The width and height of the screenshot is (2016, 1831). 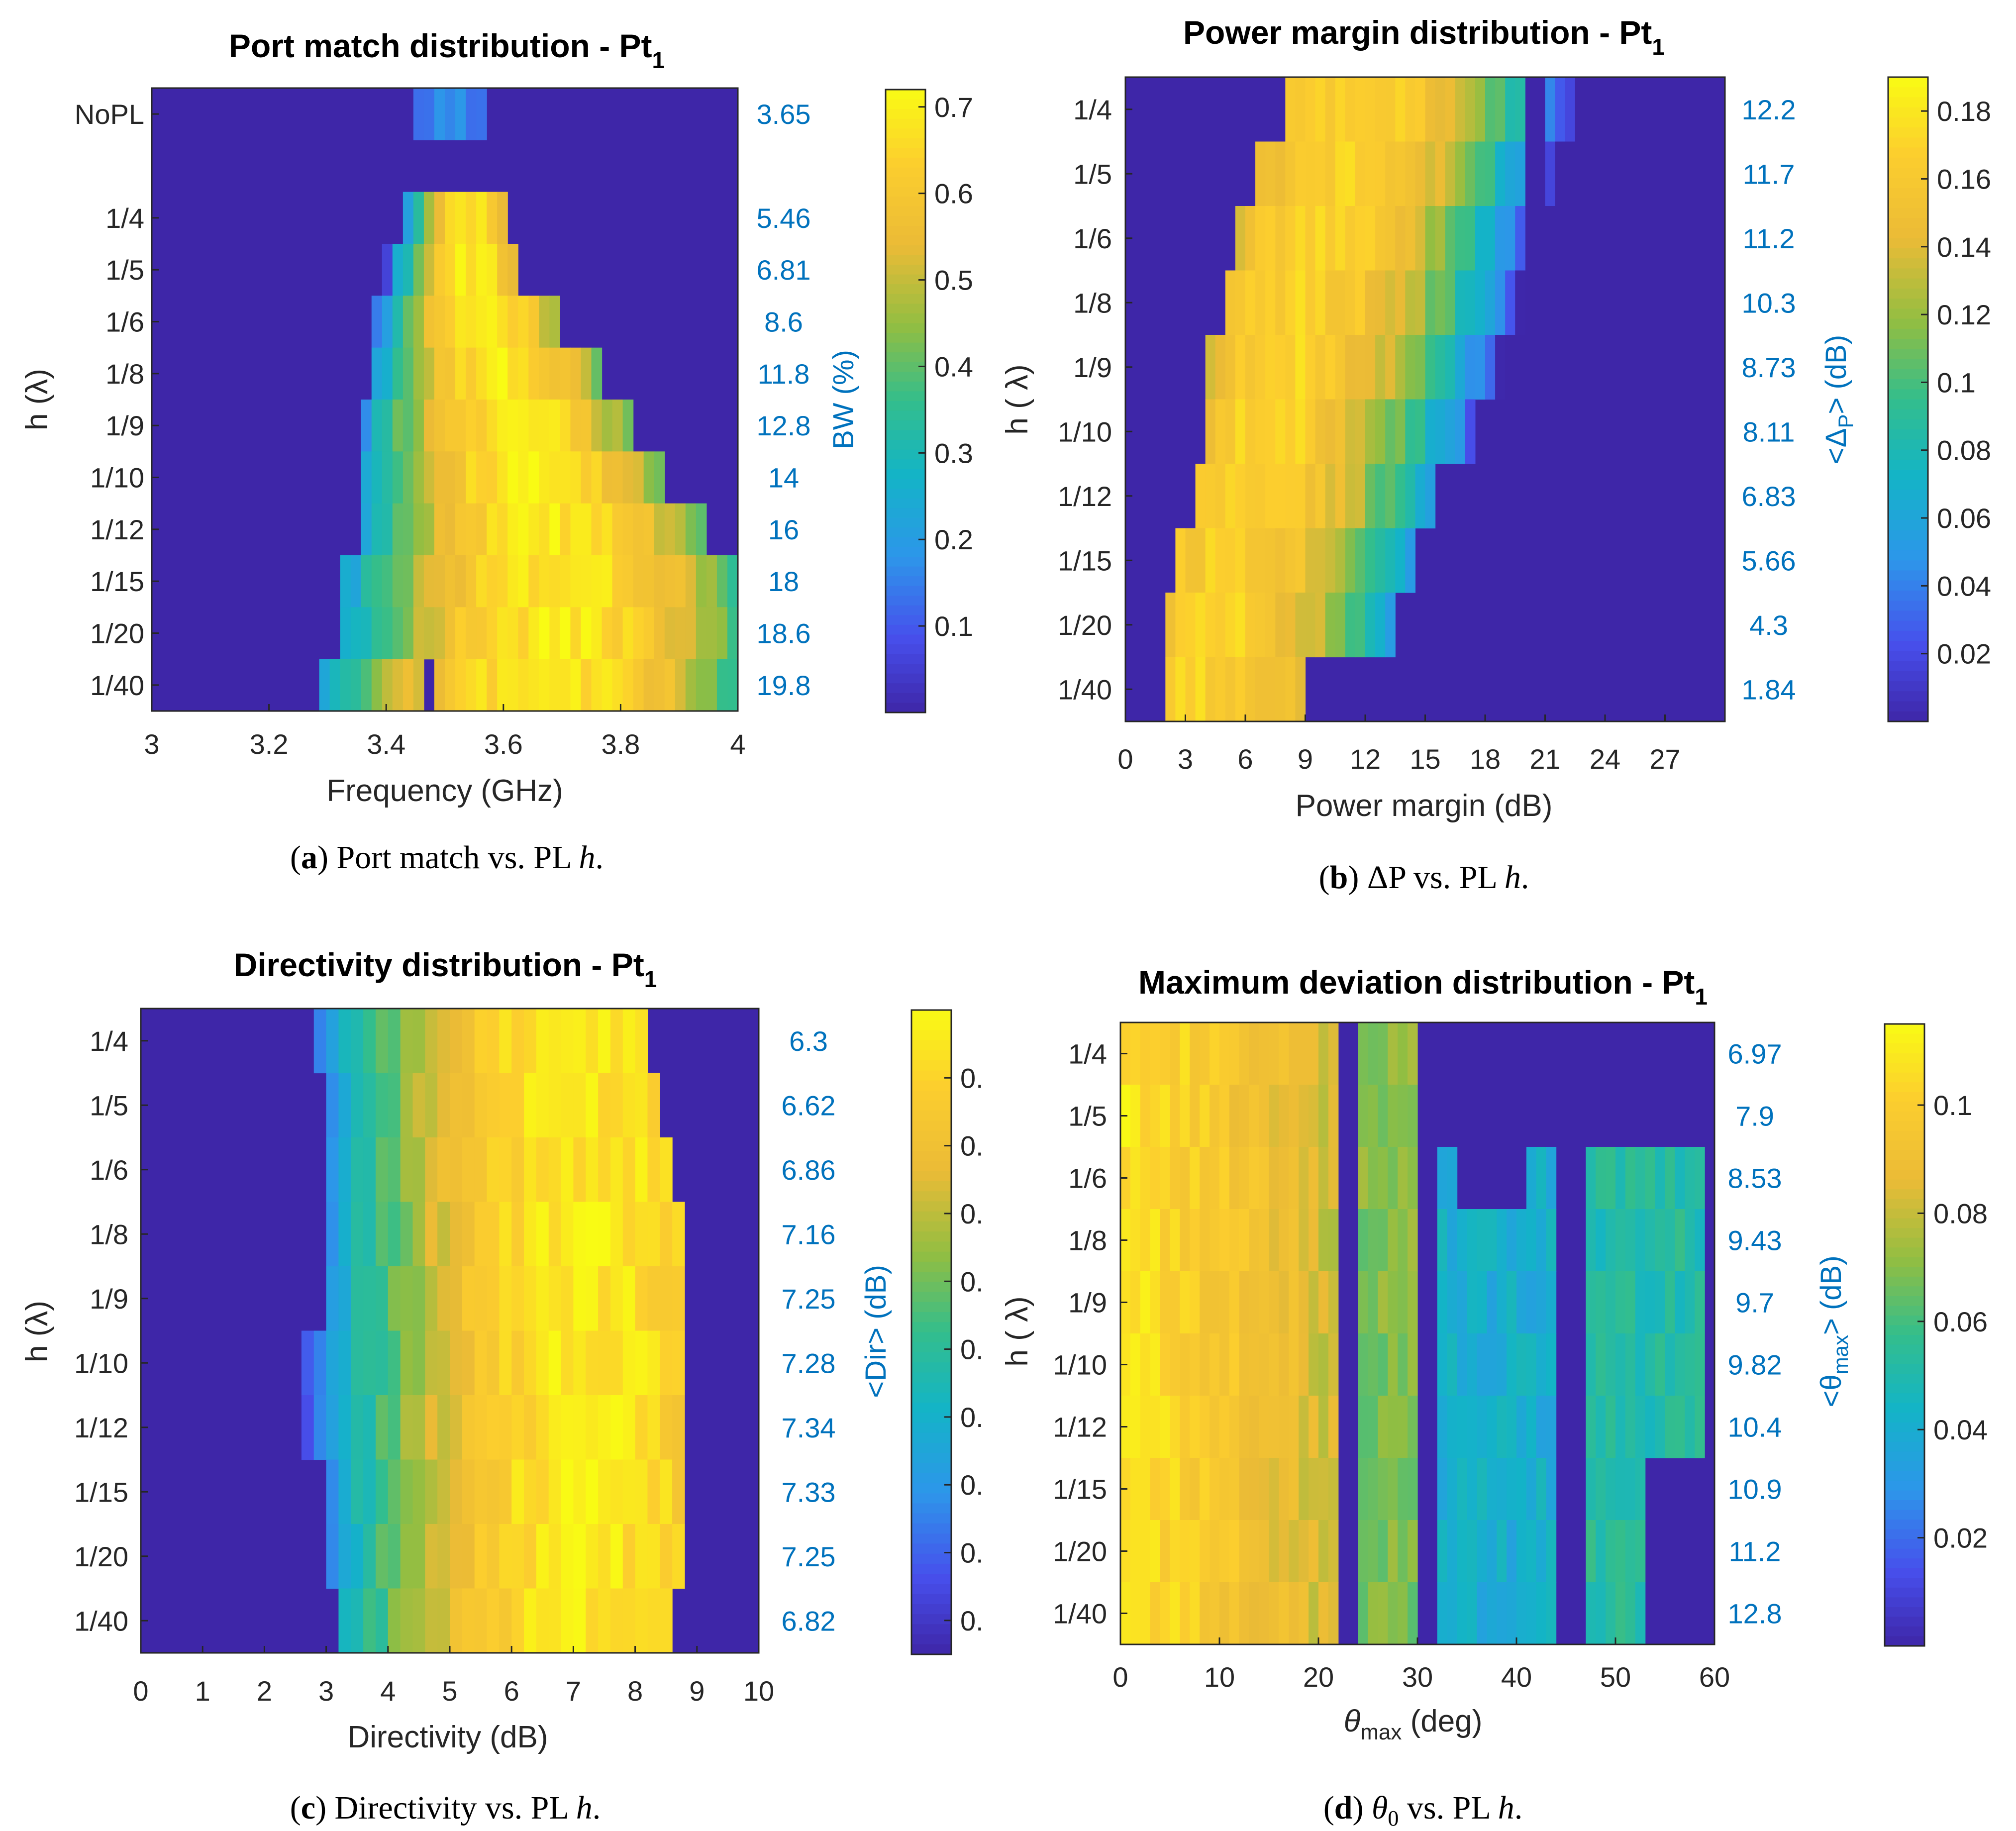 I want to click on colorbar-tick-label: 0.02, so click(x=1960, y=1538).